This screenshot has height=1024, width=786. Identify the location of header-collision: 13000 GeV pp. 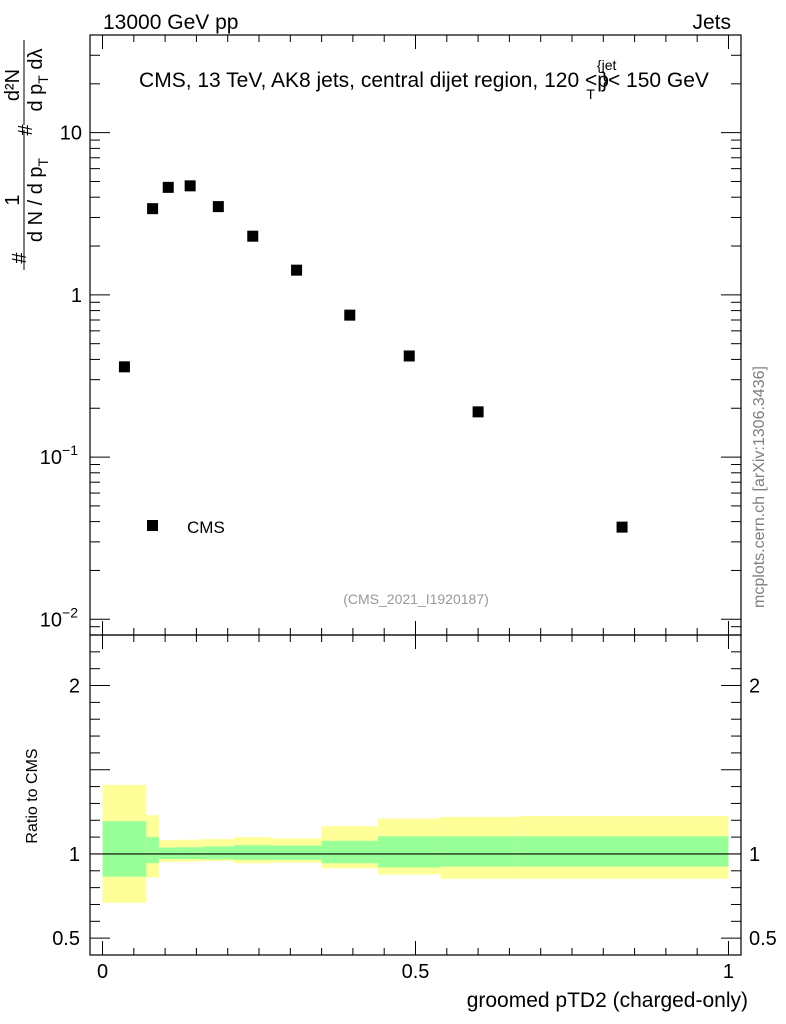
(170, 22).